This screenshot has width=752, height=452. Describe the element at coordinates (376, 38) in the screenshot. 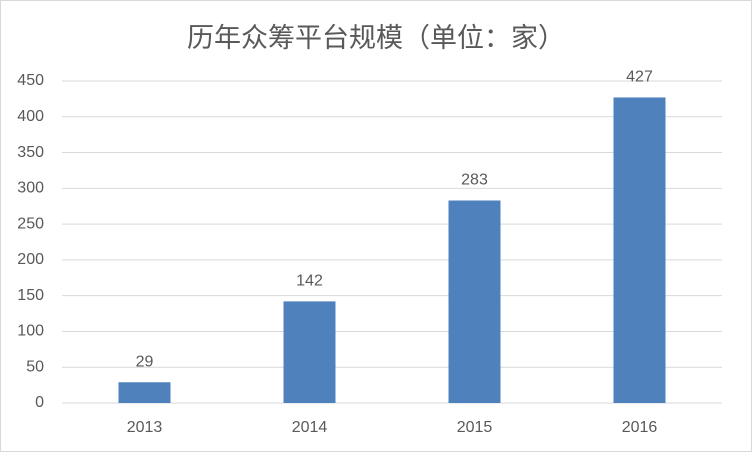

I see `chart-title: 历年众筹平台规模（单位：家）` at that location.